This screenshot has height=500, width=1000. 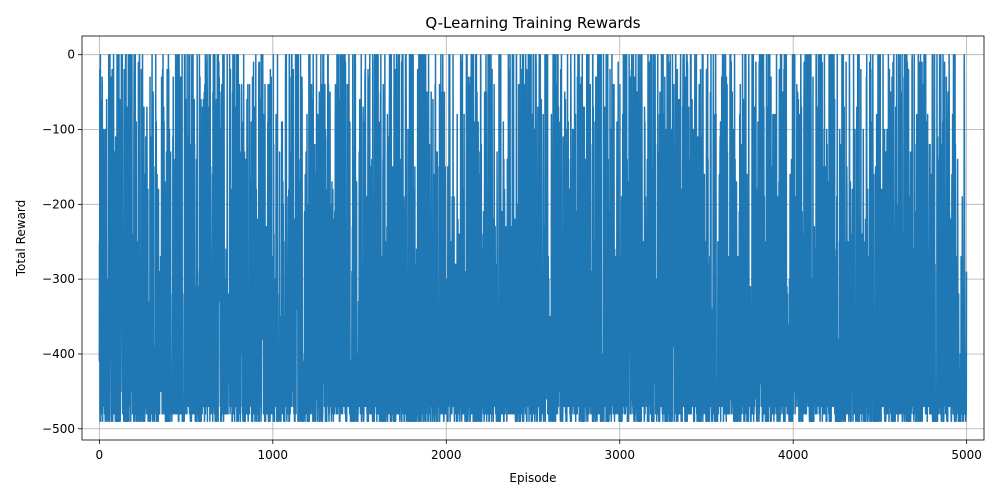 I want to click on y-tick-label: −500, so click(x=58, y=429).